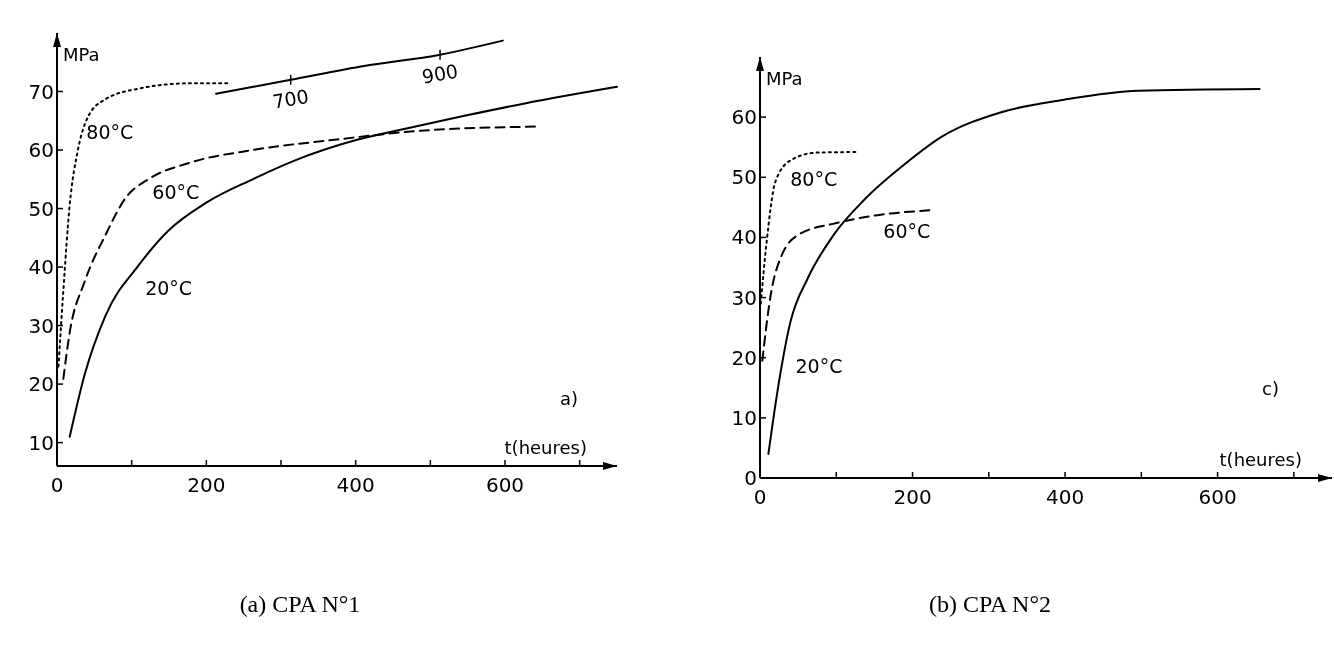  I want to click on annotation: a), so click(569, 398).